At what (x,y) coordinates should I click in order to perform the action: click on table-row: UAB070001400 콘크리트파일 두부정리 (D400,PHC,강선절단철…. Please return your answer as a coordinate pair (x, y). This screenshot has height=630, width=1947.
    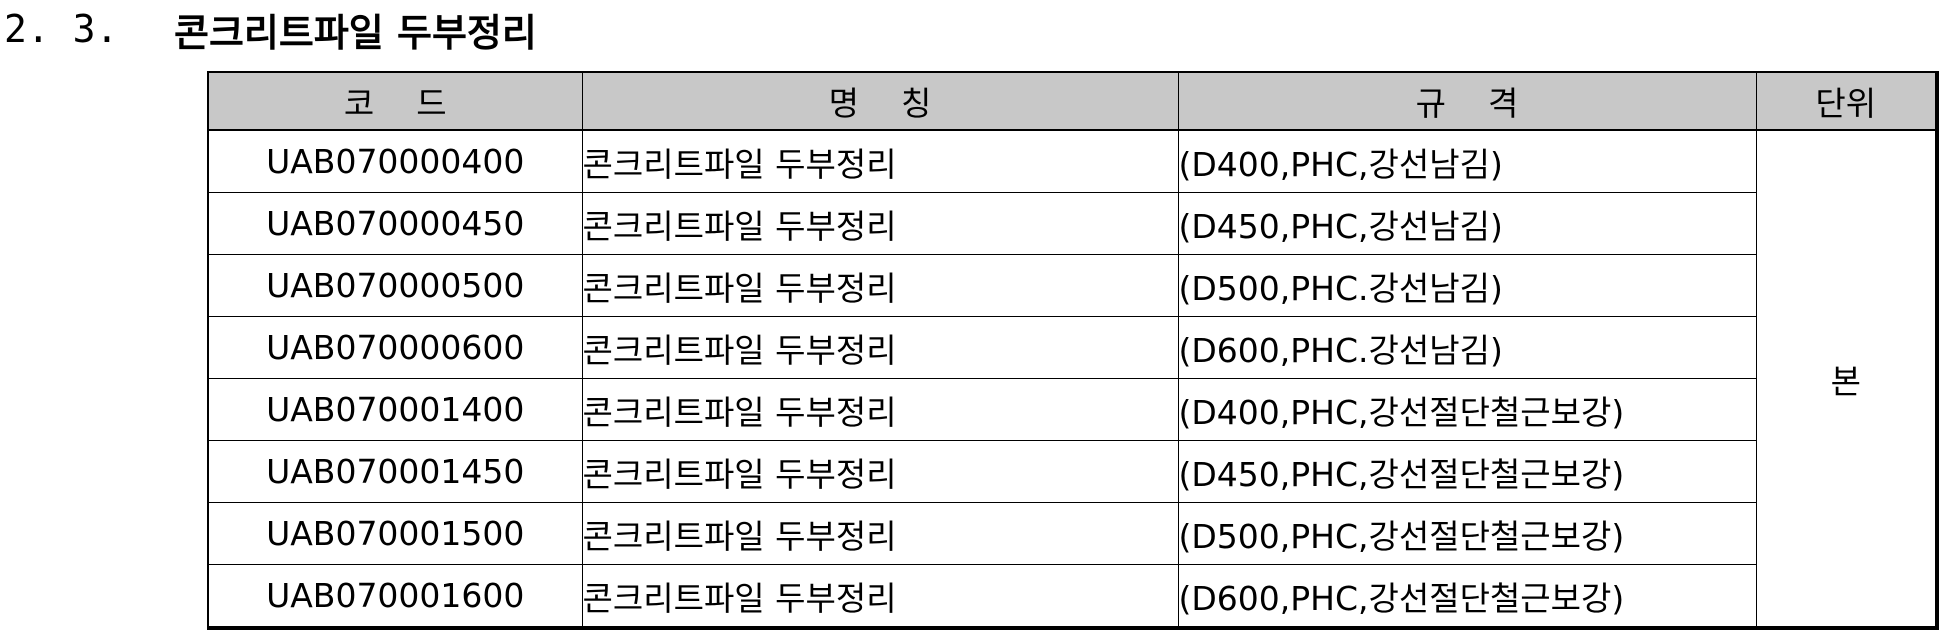
    Looking at the image, I should click on (1072, 409).